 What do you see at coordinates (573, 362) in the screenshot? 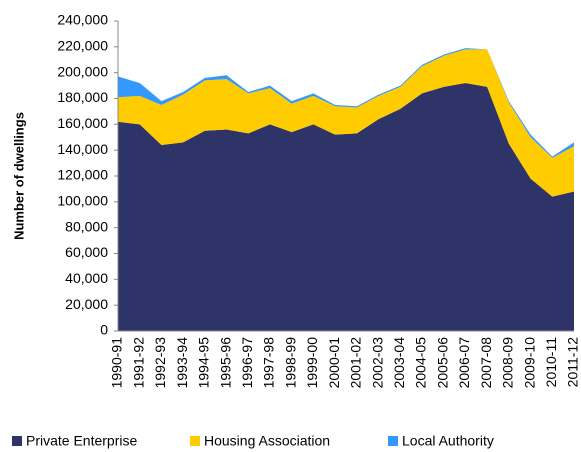
I see `x-tick-label: 2011-12` at bounding box center [573, 362].